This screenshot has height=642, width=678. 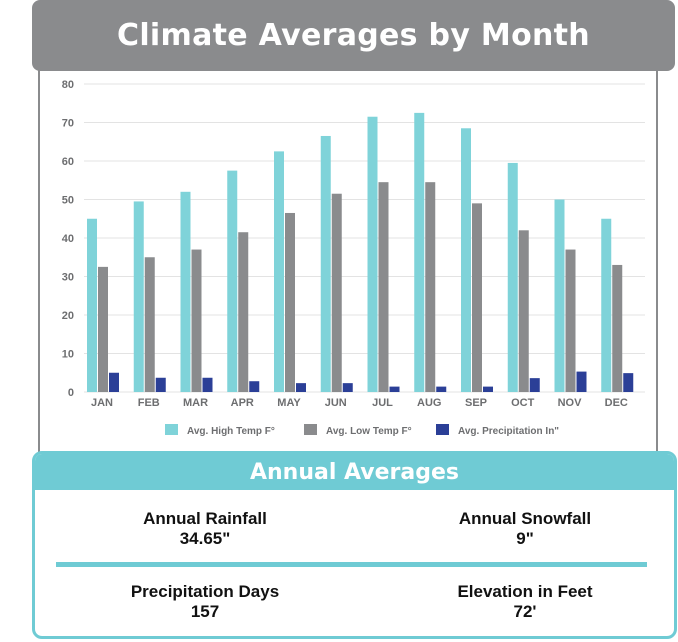 What do you see at coordinates (301, 387) in the screenshot?
I see `bar-precip-may` at bounding box center [301, 387].